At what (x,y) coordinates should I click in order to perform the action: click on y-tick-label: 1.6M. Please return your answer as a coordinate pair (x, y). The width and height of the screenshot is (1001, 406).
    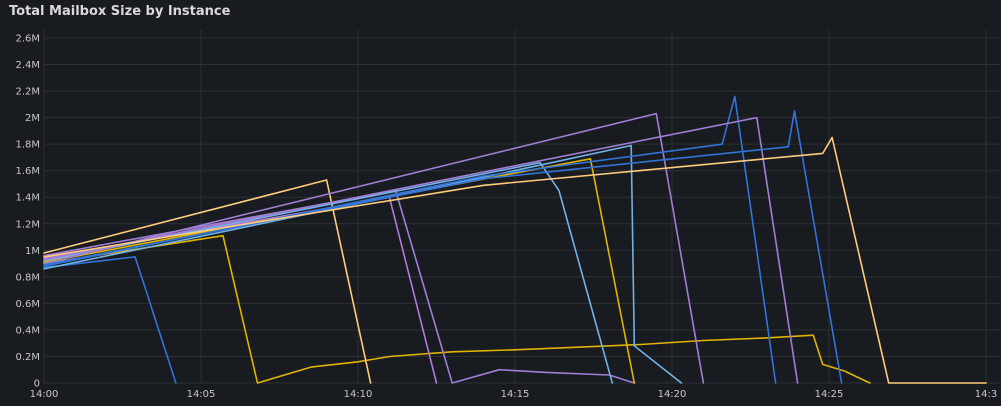
    Looking at the image, I should click on (27, 171).